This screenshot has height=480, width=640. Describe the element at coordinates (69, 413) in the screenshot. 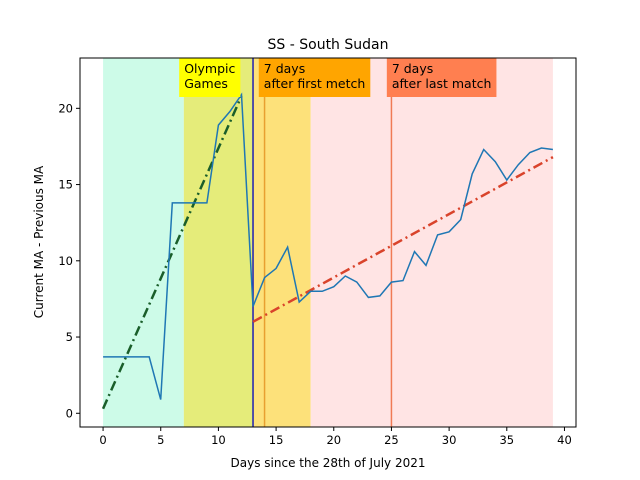

I see `y-tick-label: 0` at that location.